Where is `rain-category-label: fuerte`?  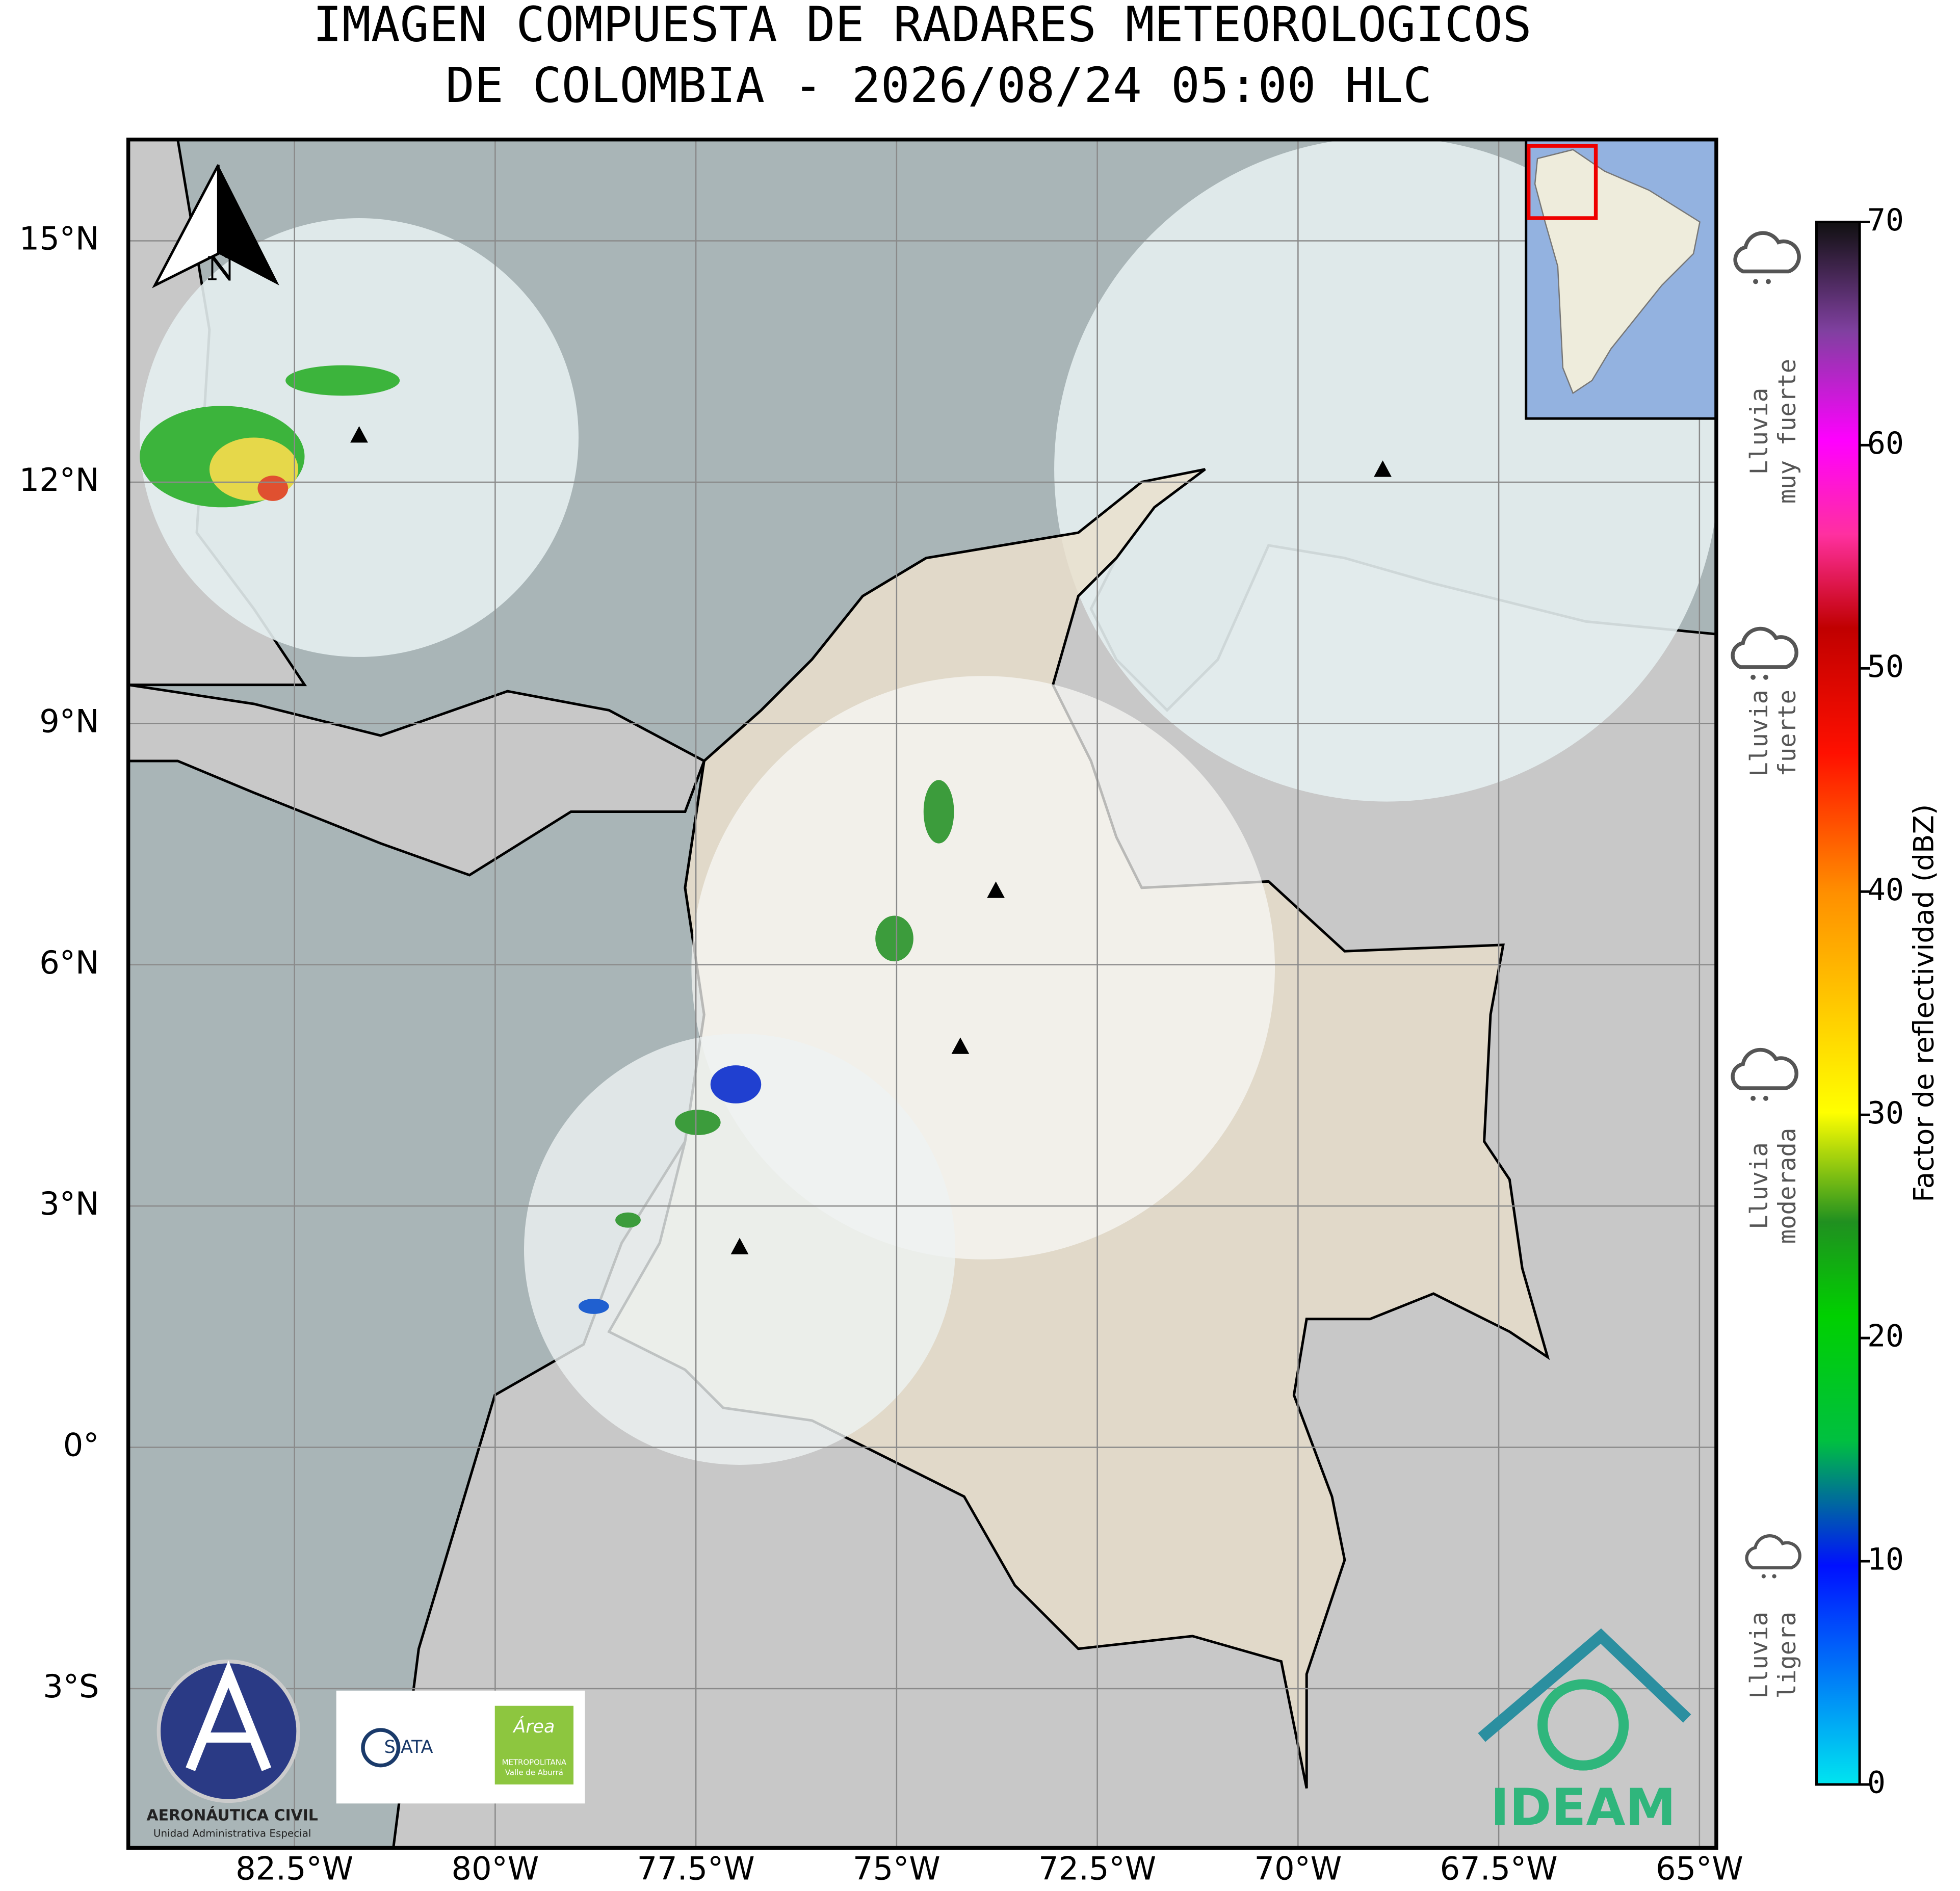
rain-category-label: fuerte is located at coordinates (1787, 733).